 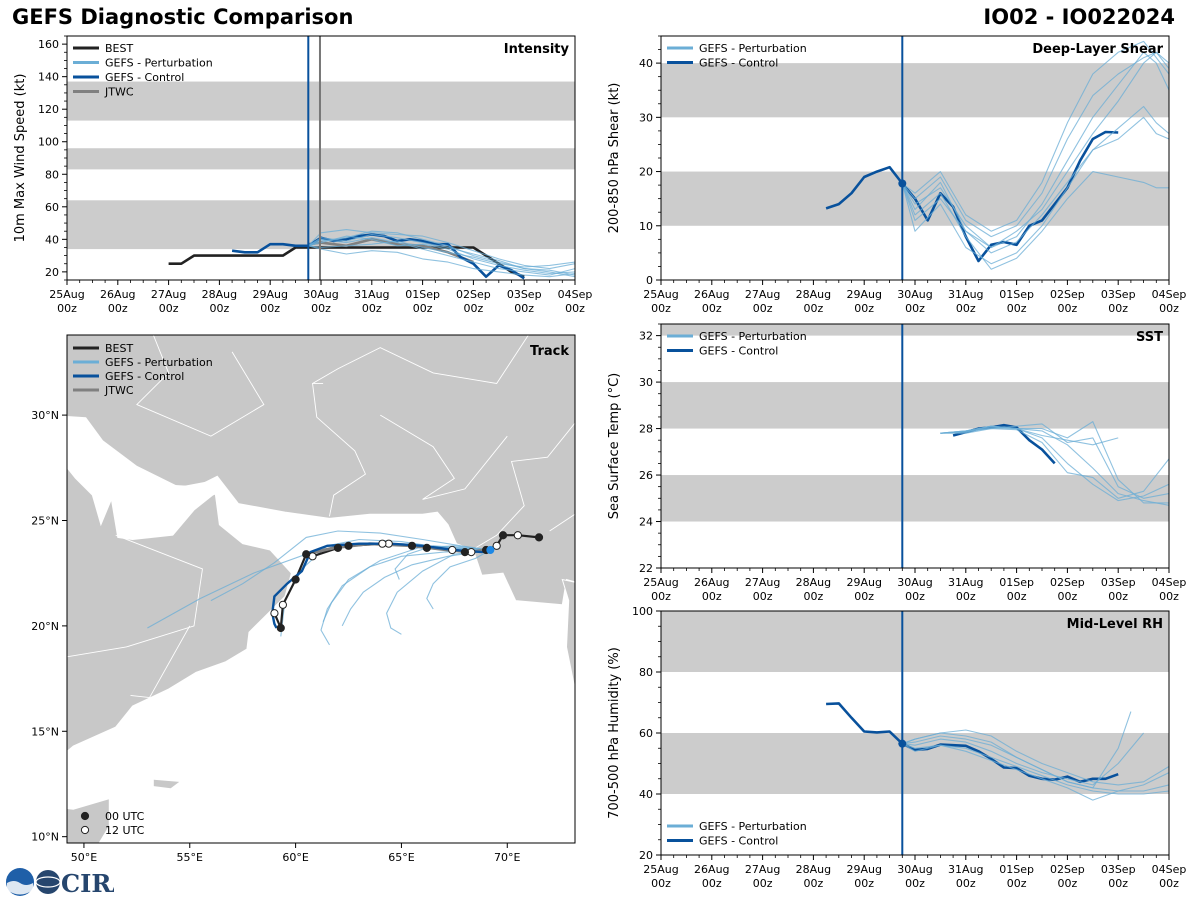 What do you see at coordinates (295, 857) in the screenshot?
I see `lon-tick-label: 60°E` at bounding box center [295, 857].